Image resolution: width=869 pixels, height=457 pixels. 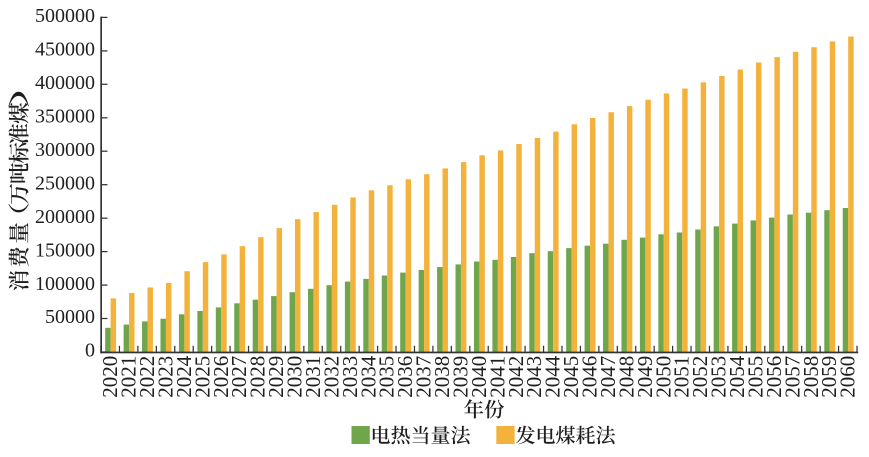 What do you see at coordinates (65, 183) in the screenshot?
I see `svg-text: 250000` at bounding box center [65, 183].